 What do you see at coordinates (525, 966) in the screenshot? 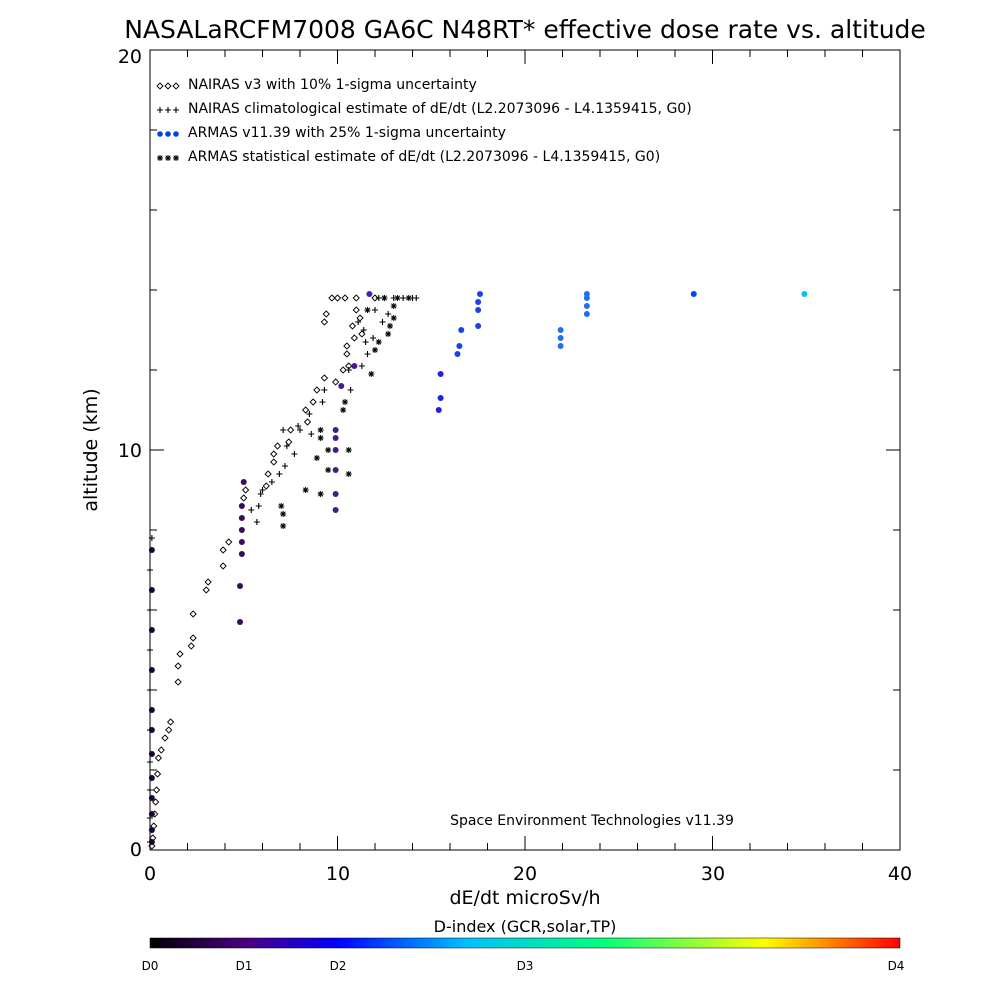
I see `colorbar-tick-d3: D3` at bounding box center [525, 966].